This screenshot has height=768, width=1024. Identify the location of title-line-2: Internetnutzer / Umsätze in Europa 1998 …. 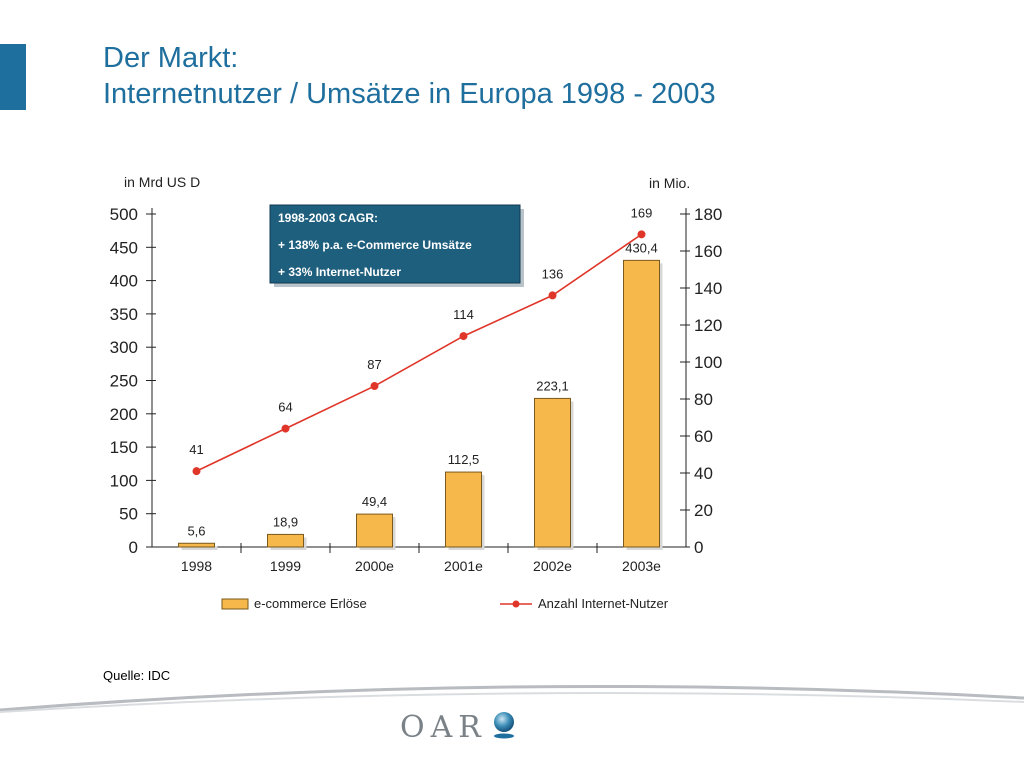
(409, 94).